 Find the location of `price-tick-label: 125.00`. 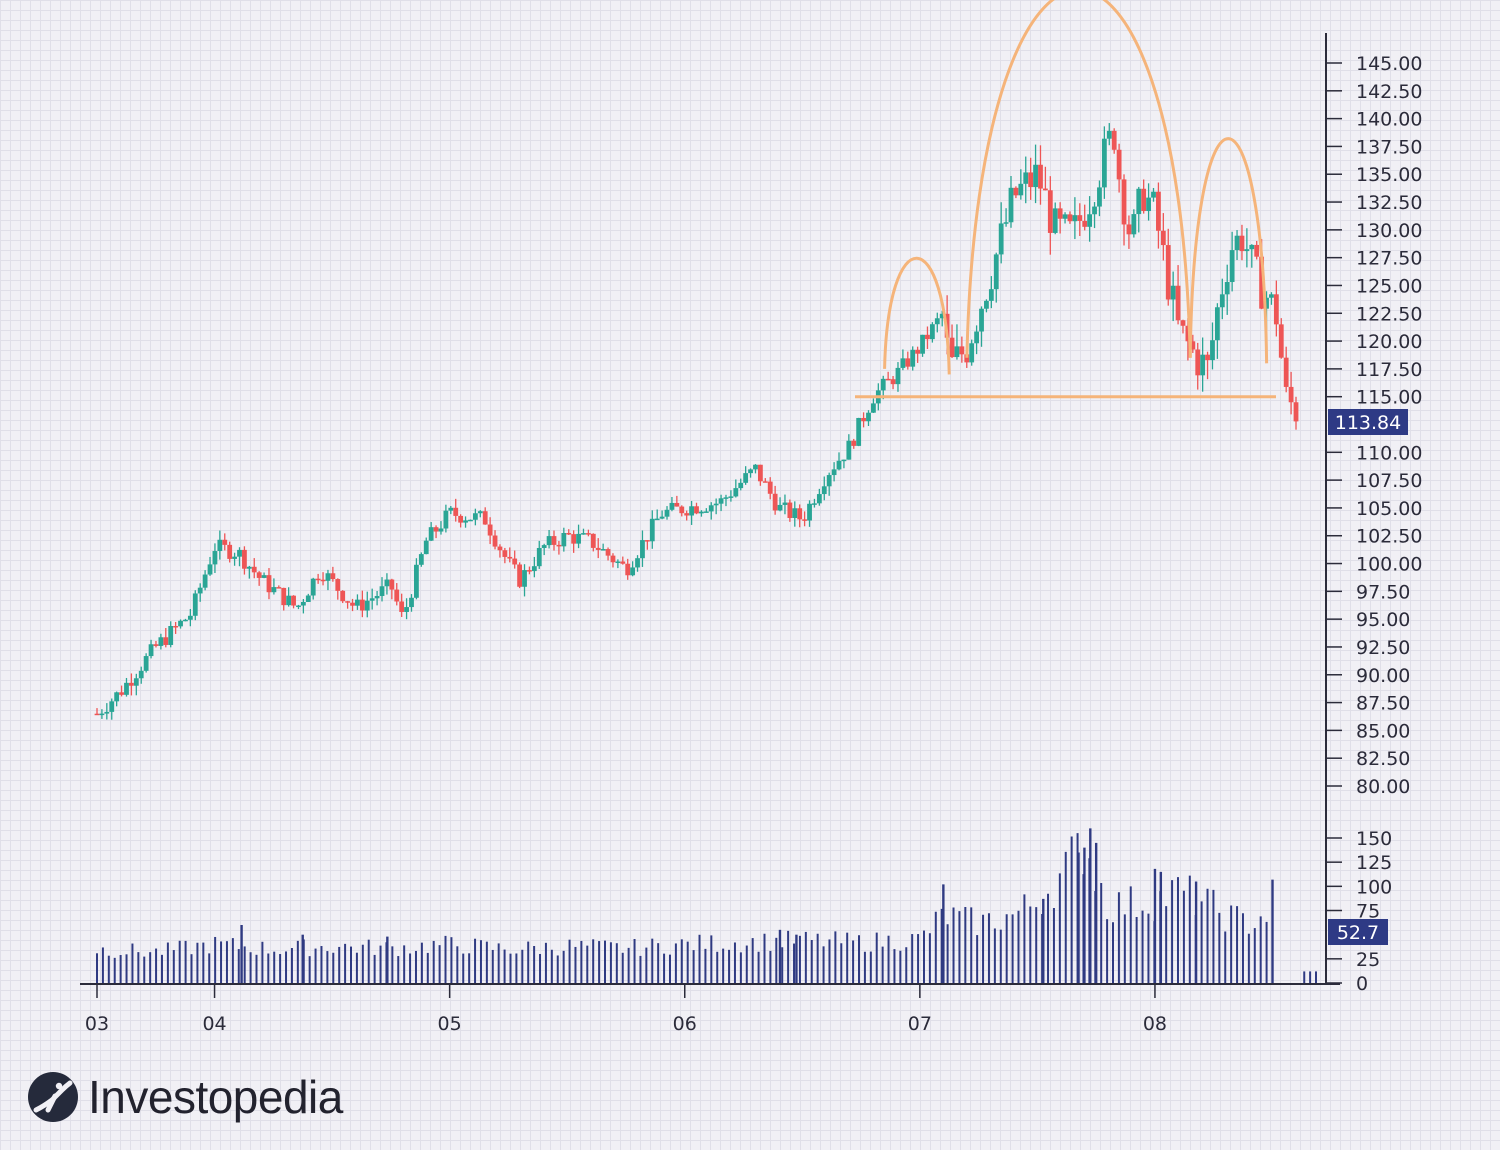

price-tick-label: 125.00 is located at coordinates (1389, 286).